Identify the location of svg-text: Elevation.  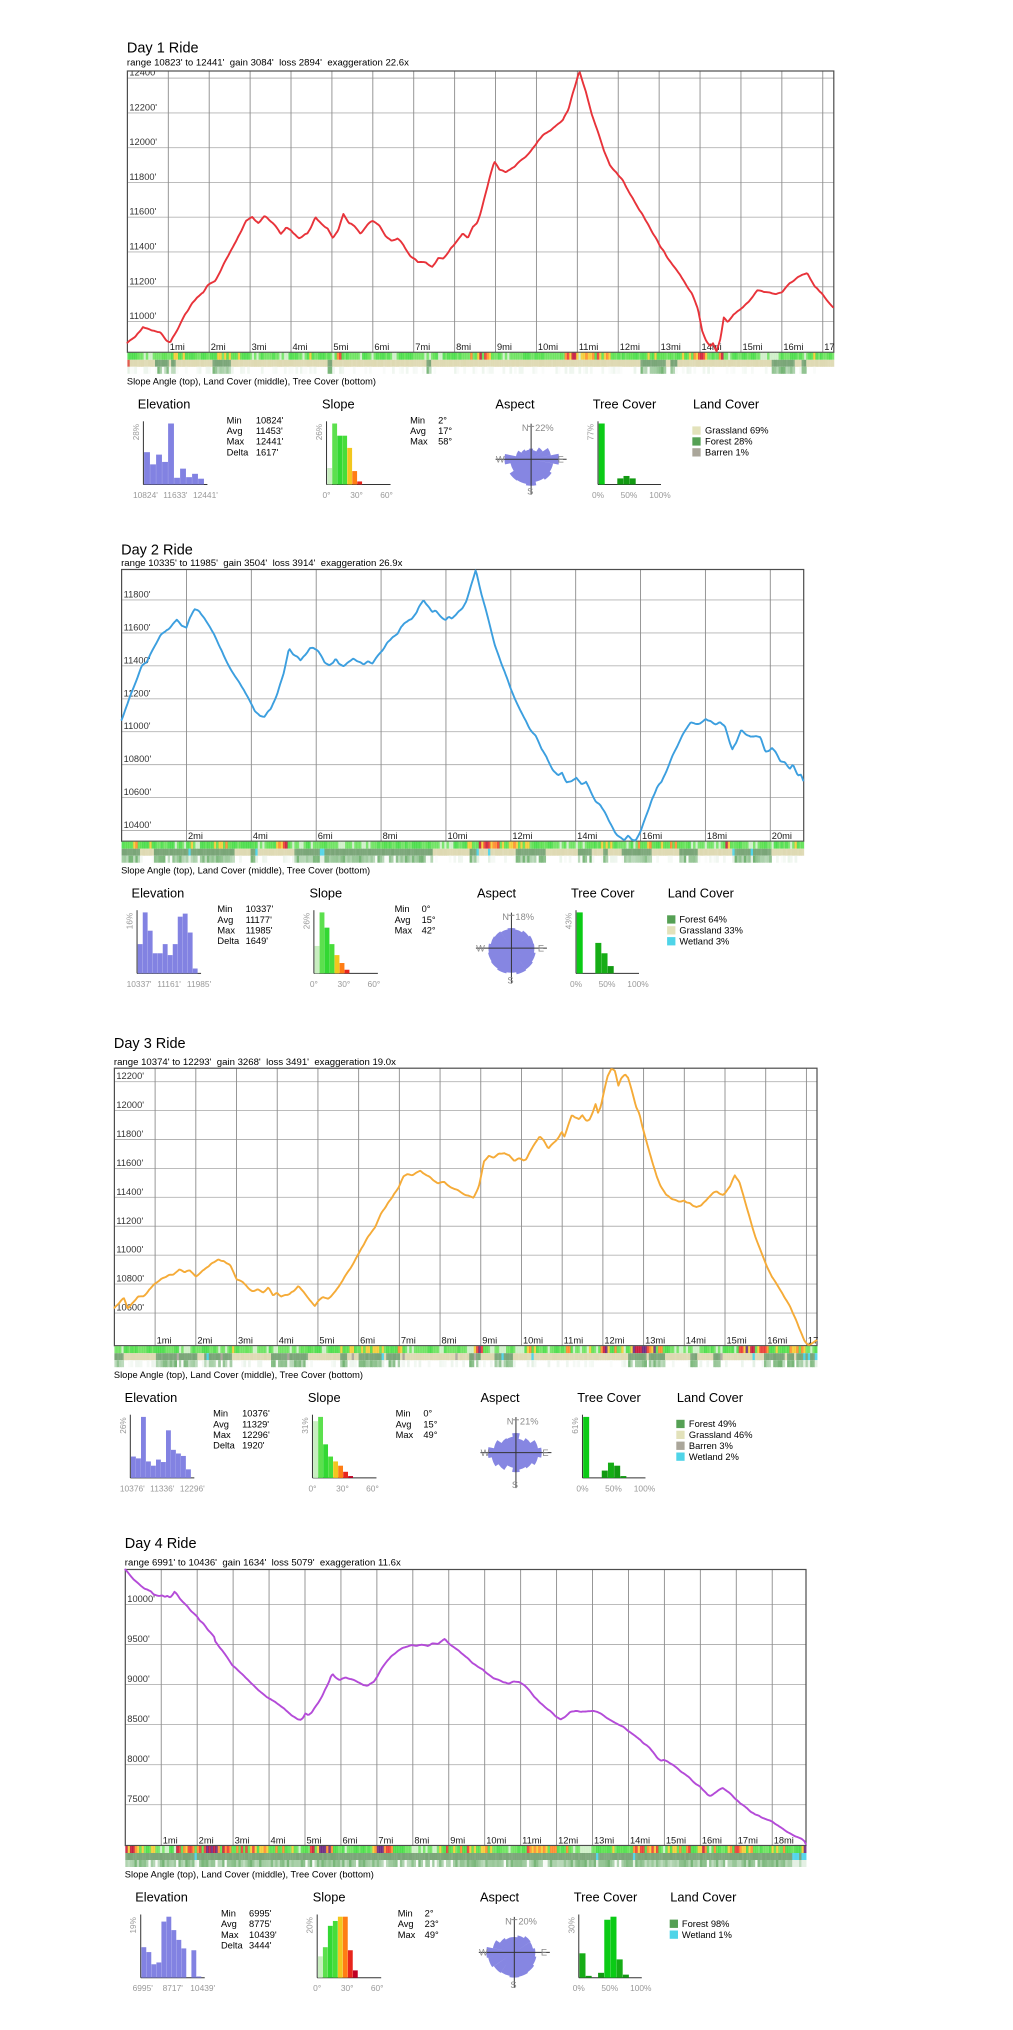
(151, 1397).